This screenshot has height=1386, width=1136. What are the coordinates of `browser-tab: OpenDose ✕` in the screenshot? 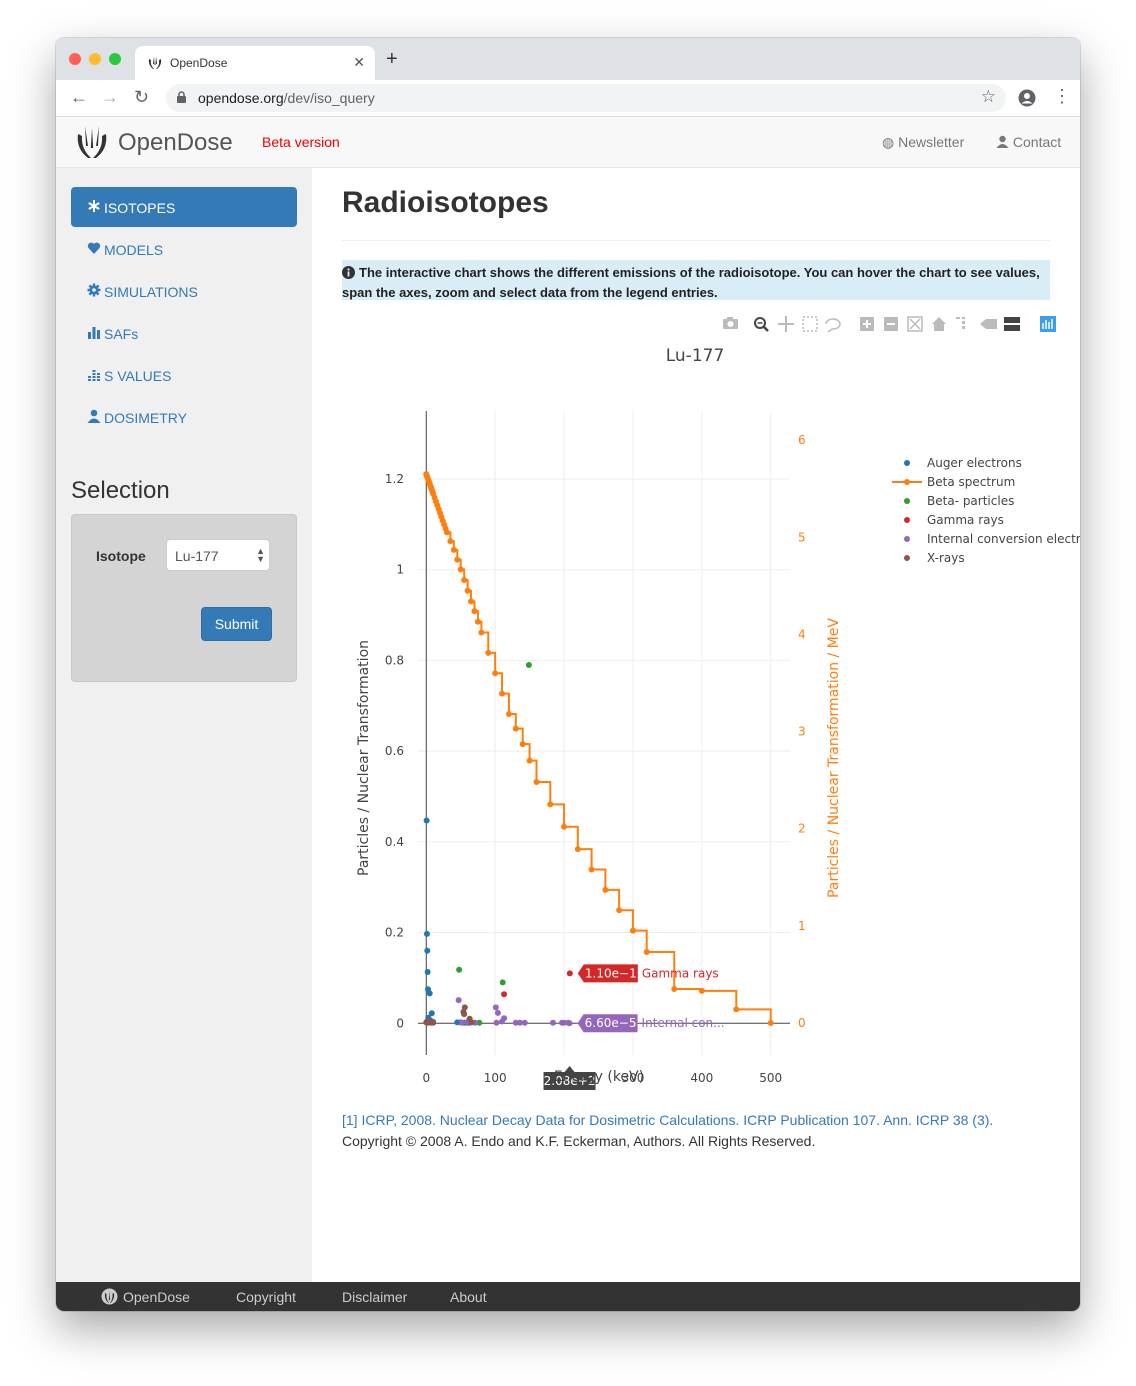 It's located at (255, 63).